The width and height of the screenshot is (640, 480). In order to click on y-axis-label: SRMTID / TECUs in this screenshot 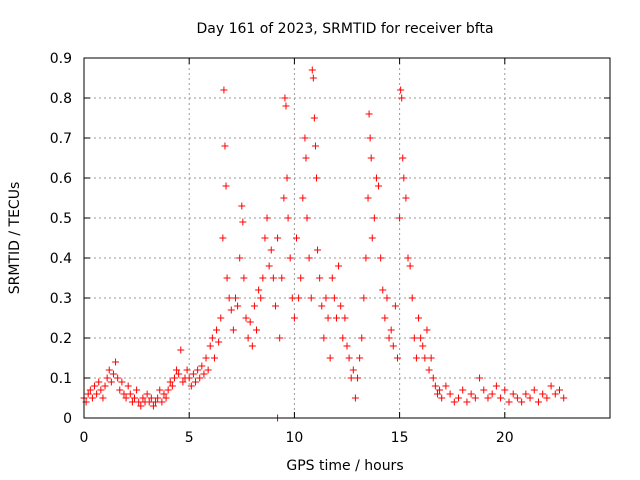, I will do `click(15, 238)`.